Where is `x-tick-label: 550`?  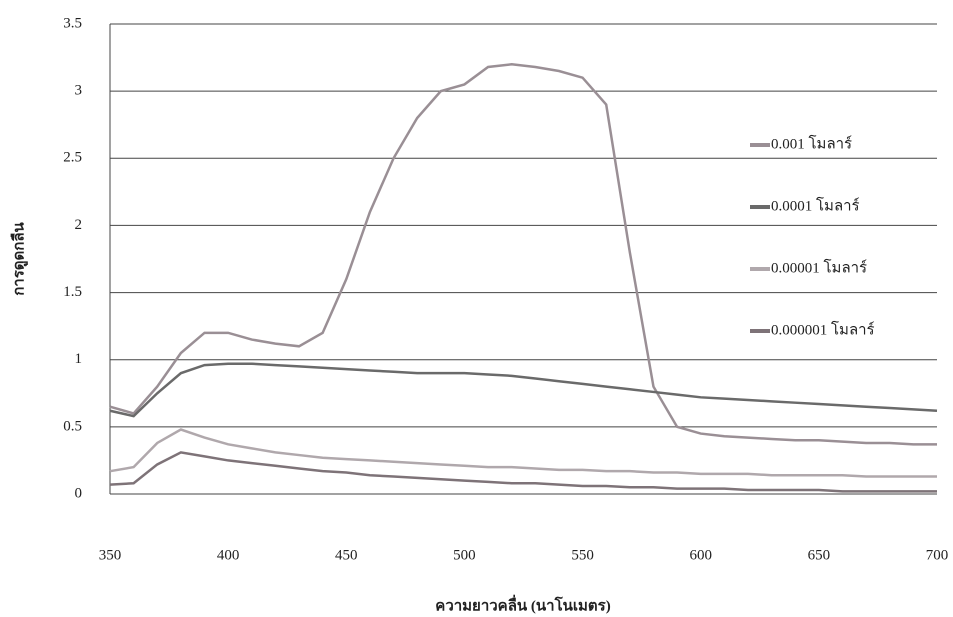
x-tick-label: 550 is located at coordinates (582, 555).